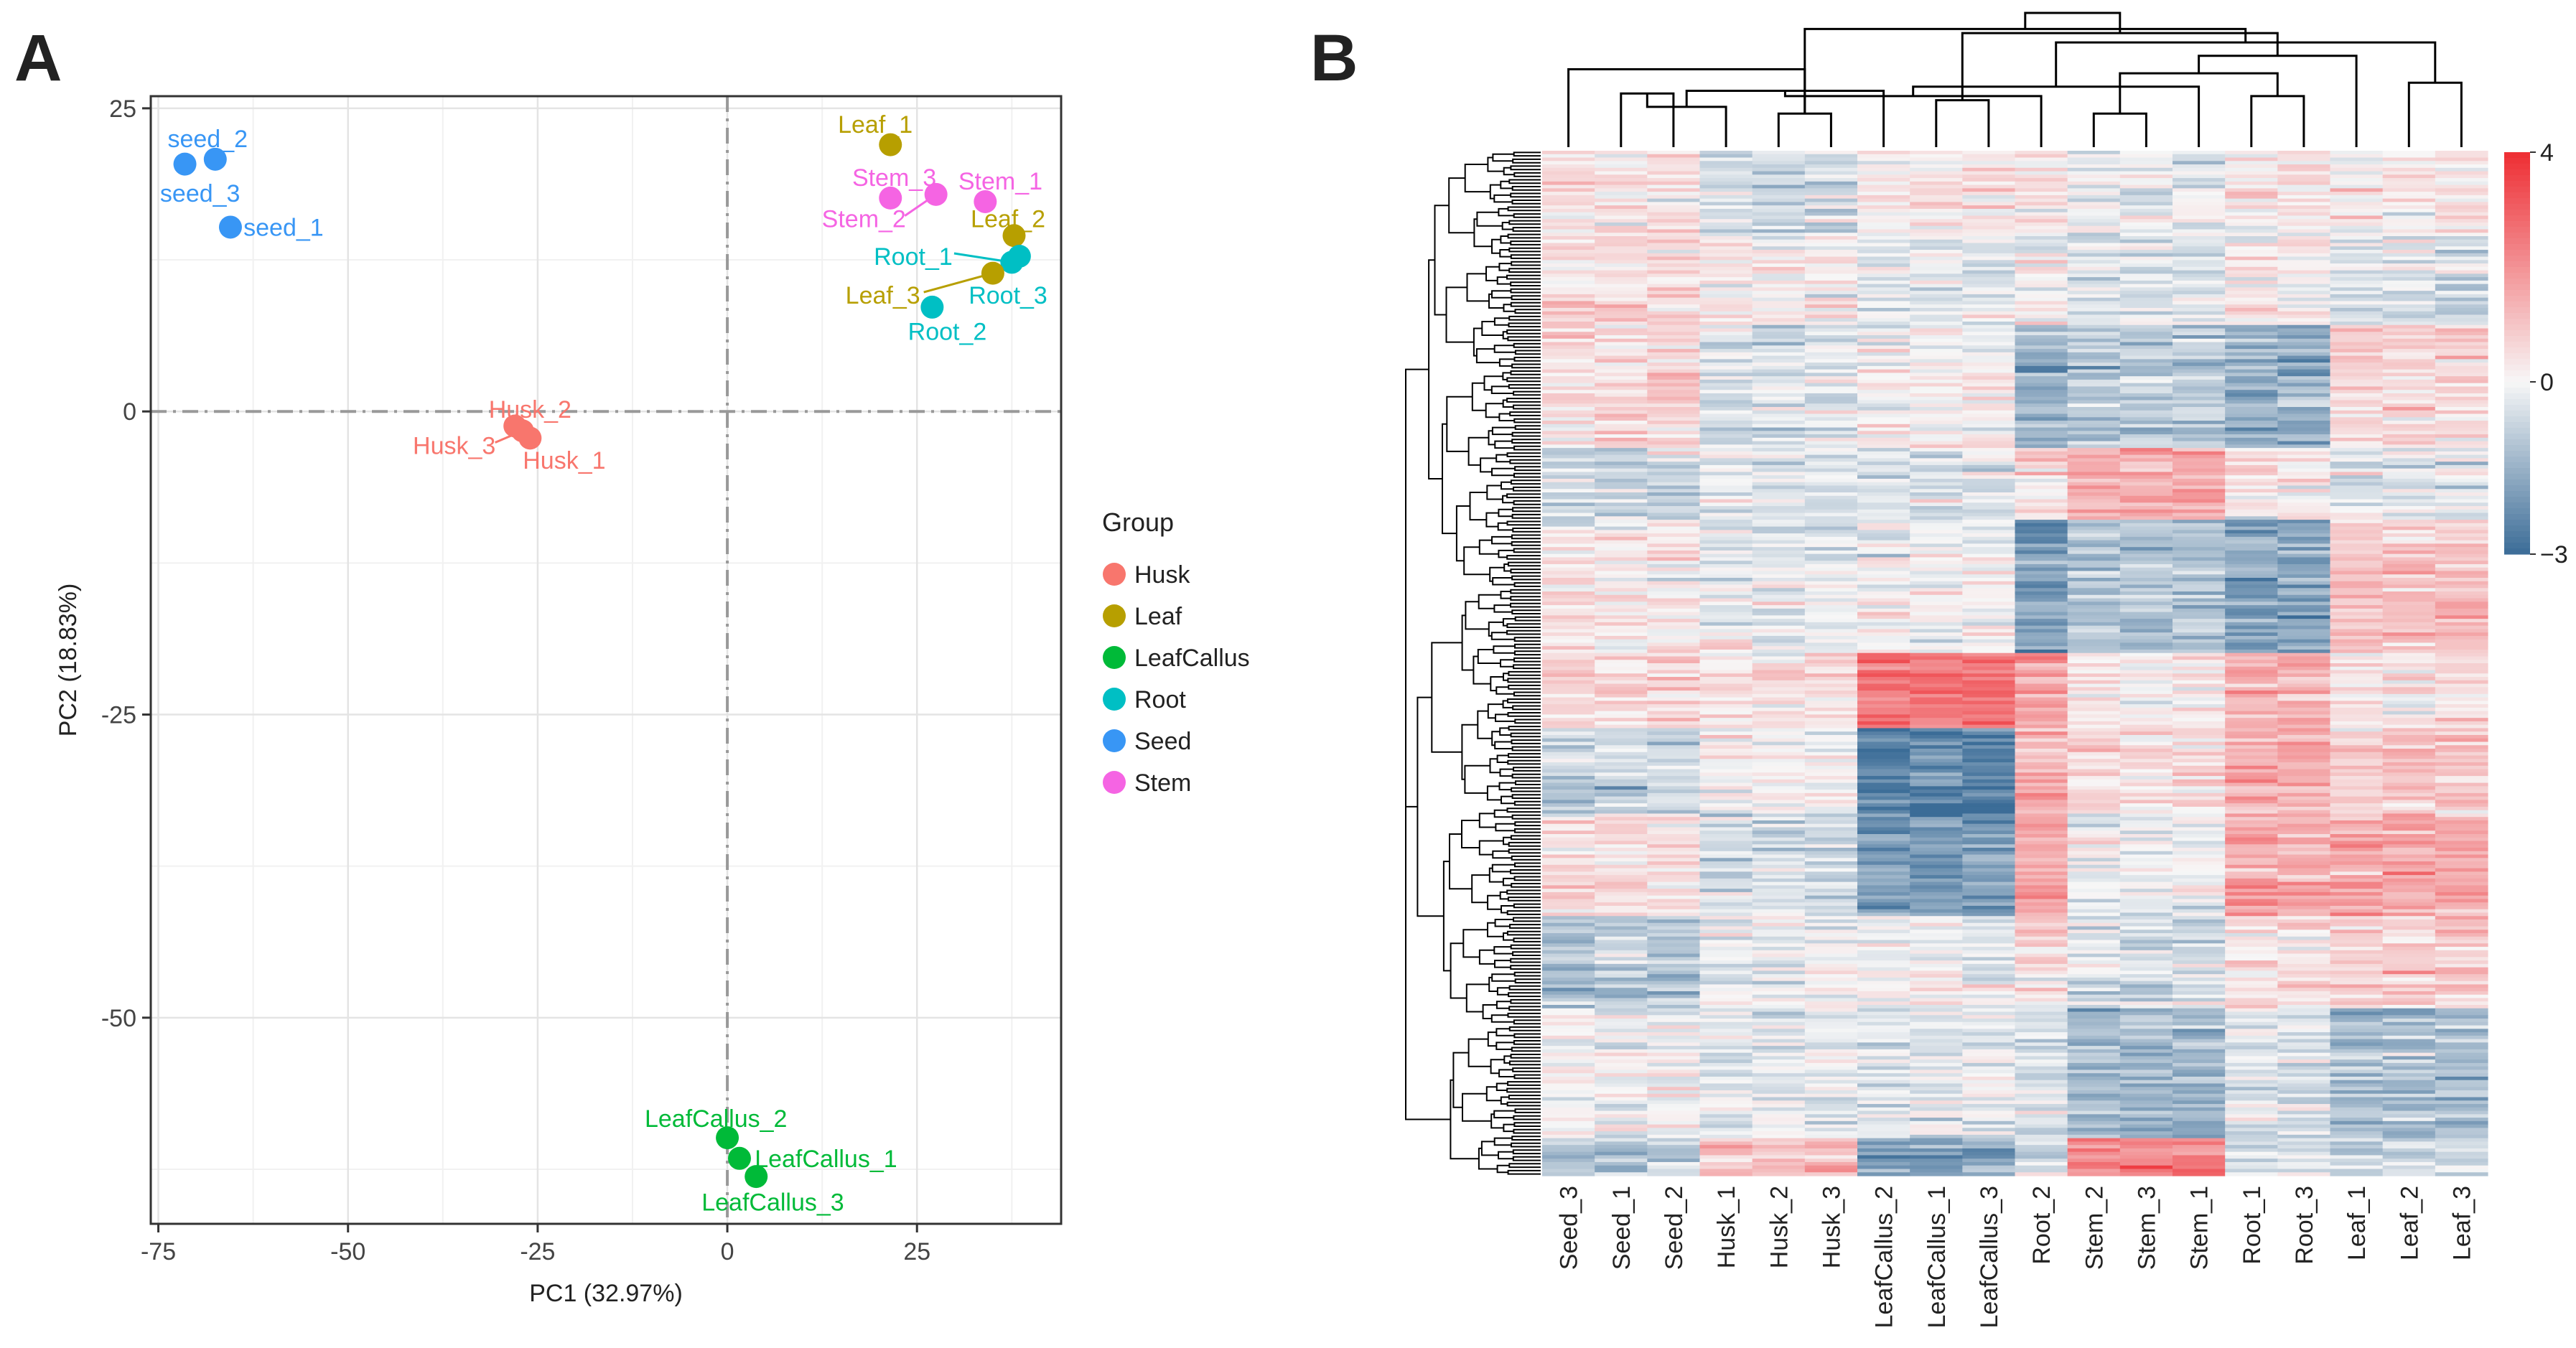 This screenshot has height=1348, width=2576. What do you see at coordinates (606, 1293) in the screenshot?
I see `pca-x-axis-label: PC1 (32.97%)` at bounding box center [606, 1293].